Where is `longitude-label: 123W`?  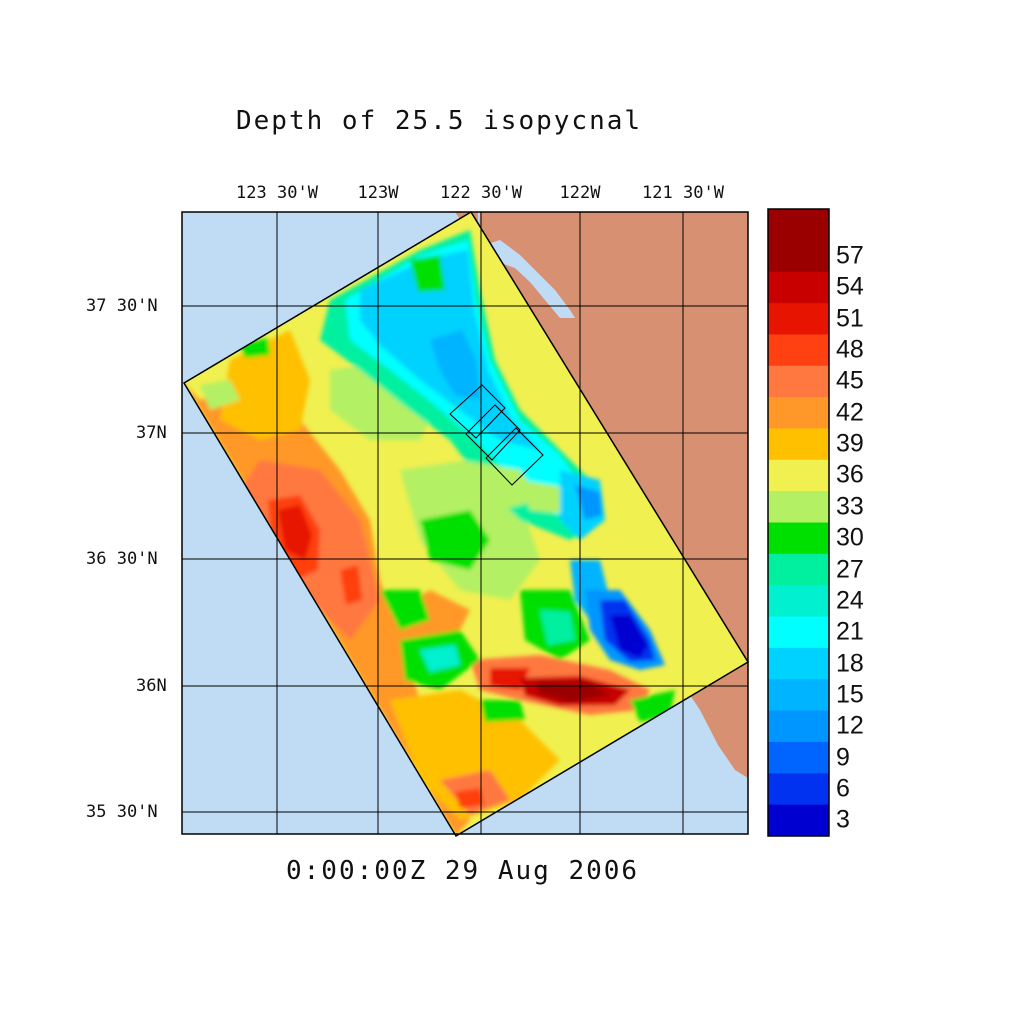
longitude-label: 123W is located at coordinates (378, 193).